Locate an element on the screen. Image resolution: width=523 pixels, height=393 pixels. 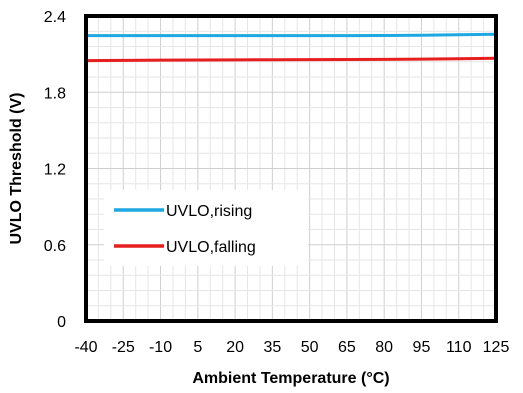
x-tick-label: 110 is located at coordinates (459, 347).